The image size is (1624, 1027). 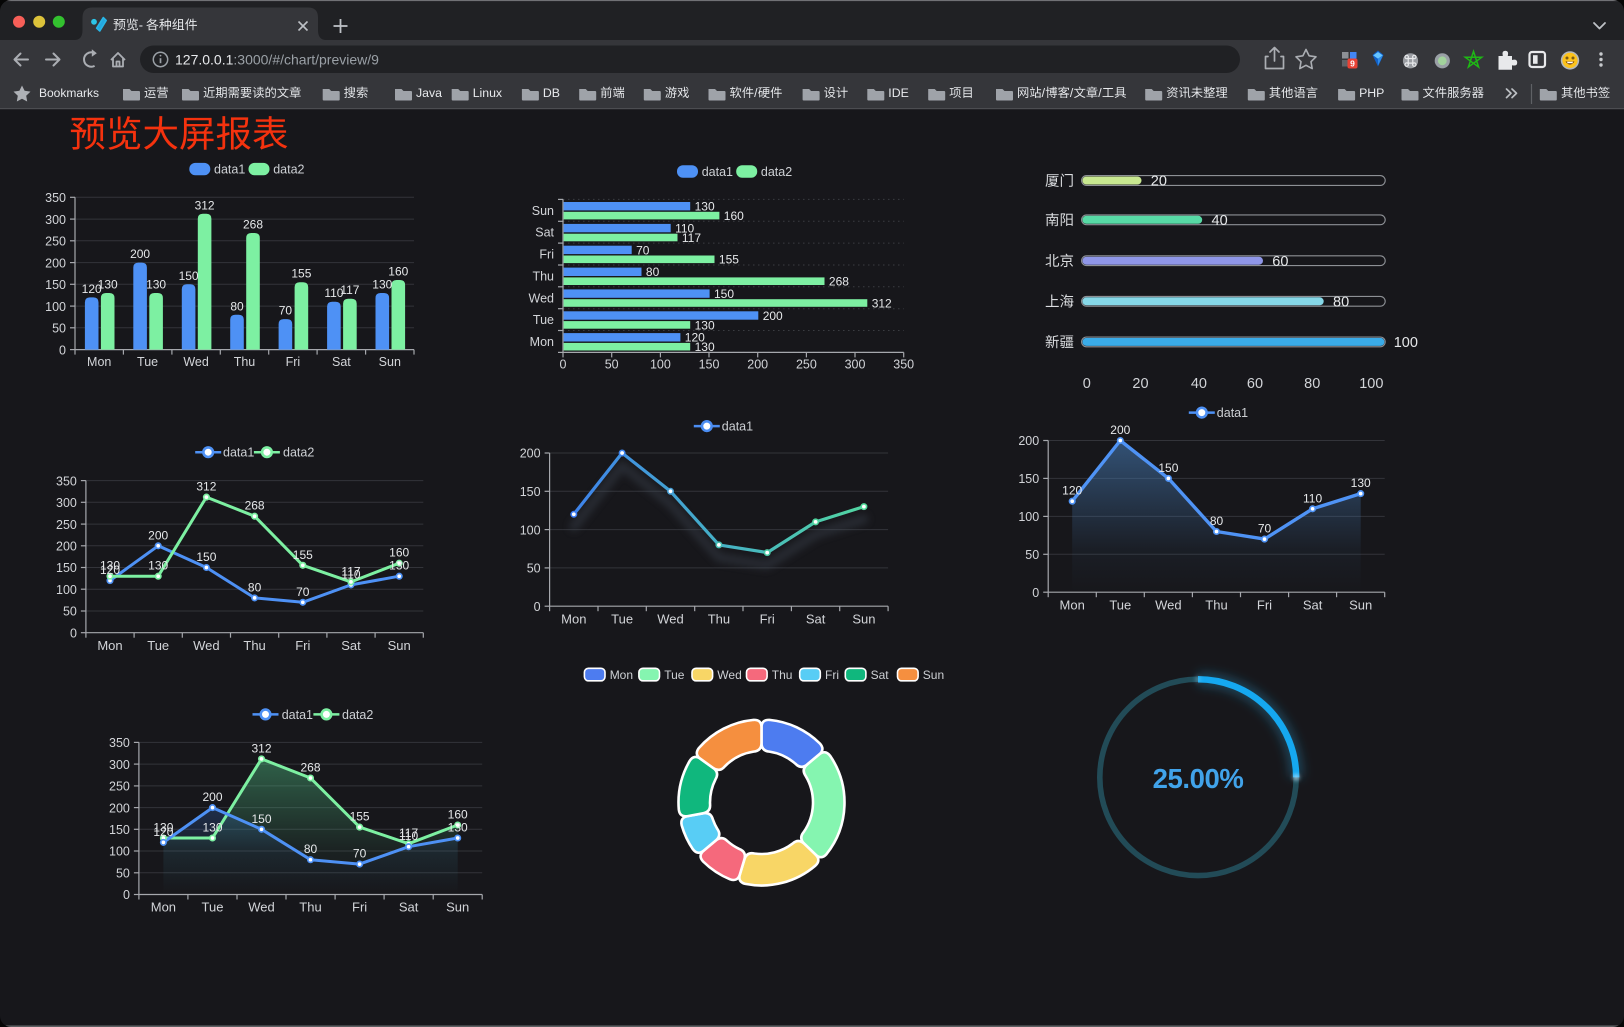 I want to click on svg-text: 9, so click(x=1352, y=64).